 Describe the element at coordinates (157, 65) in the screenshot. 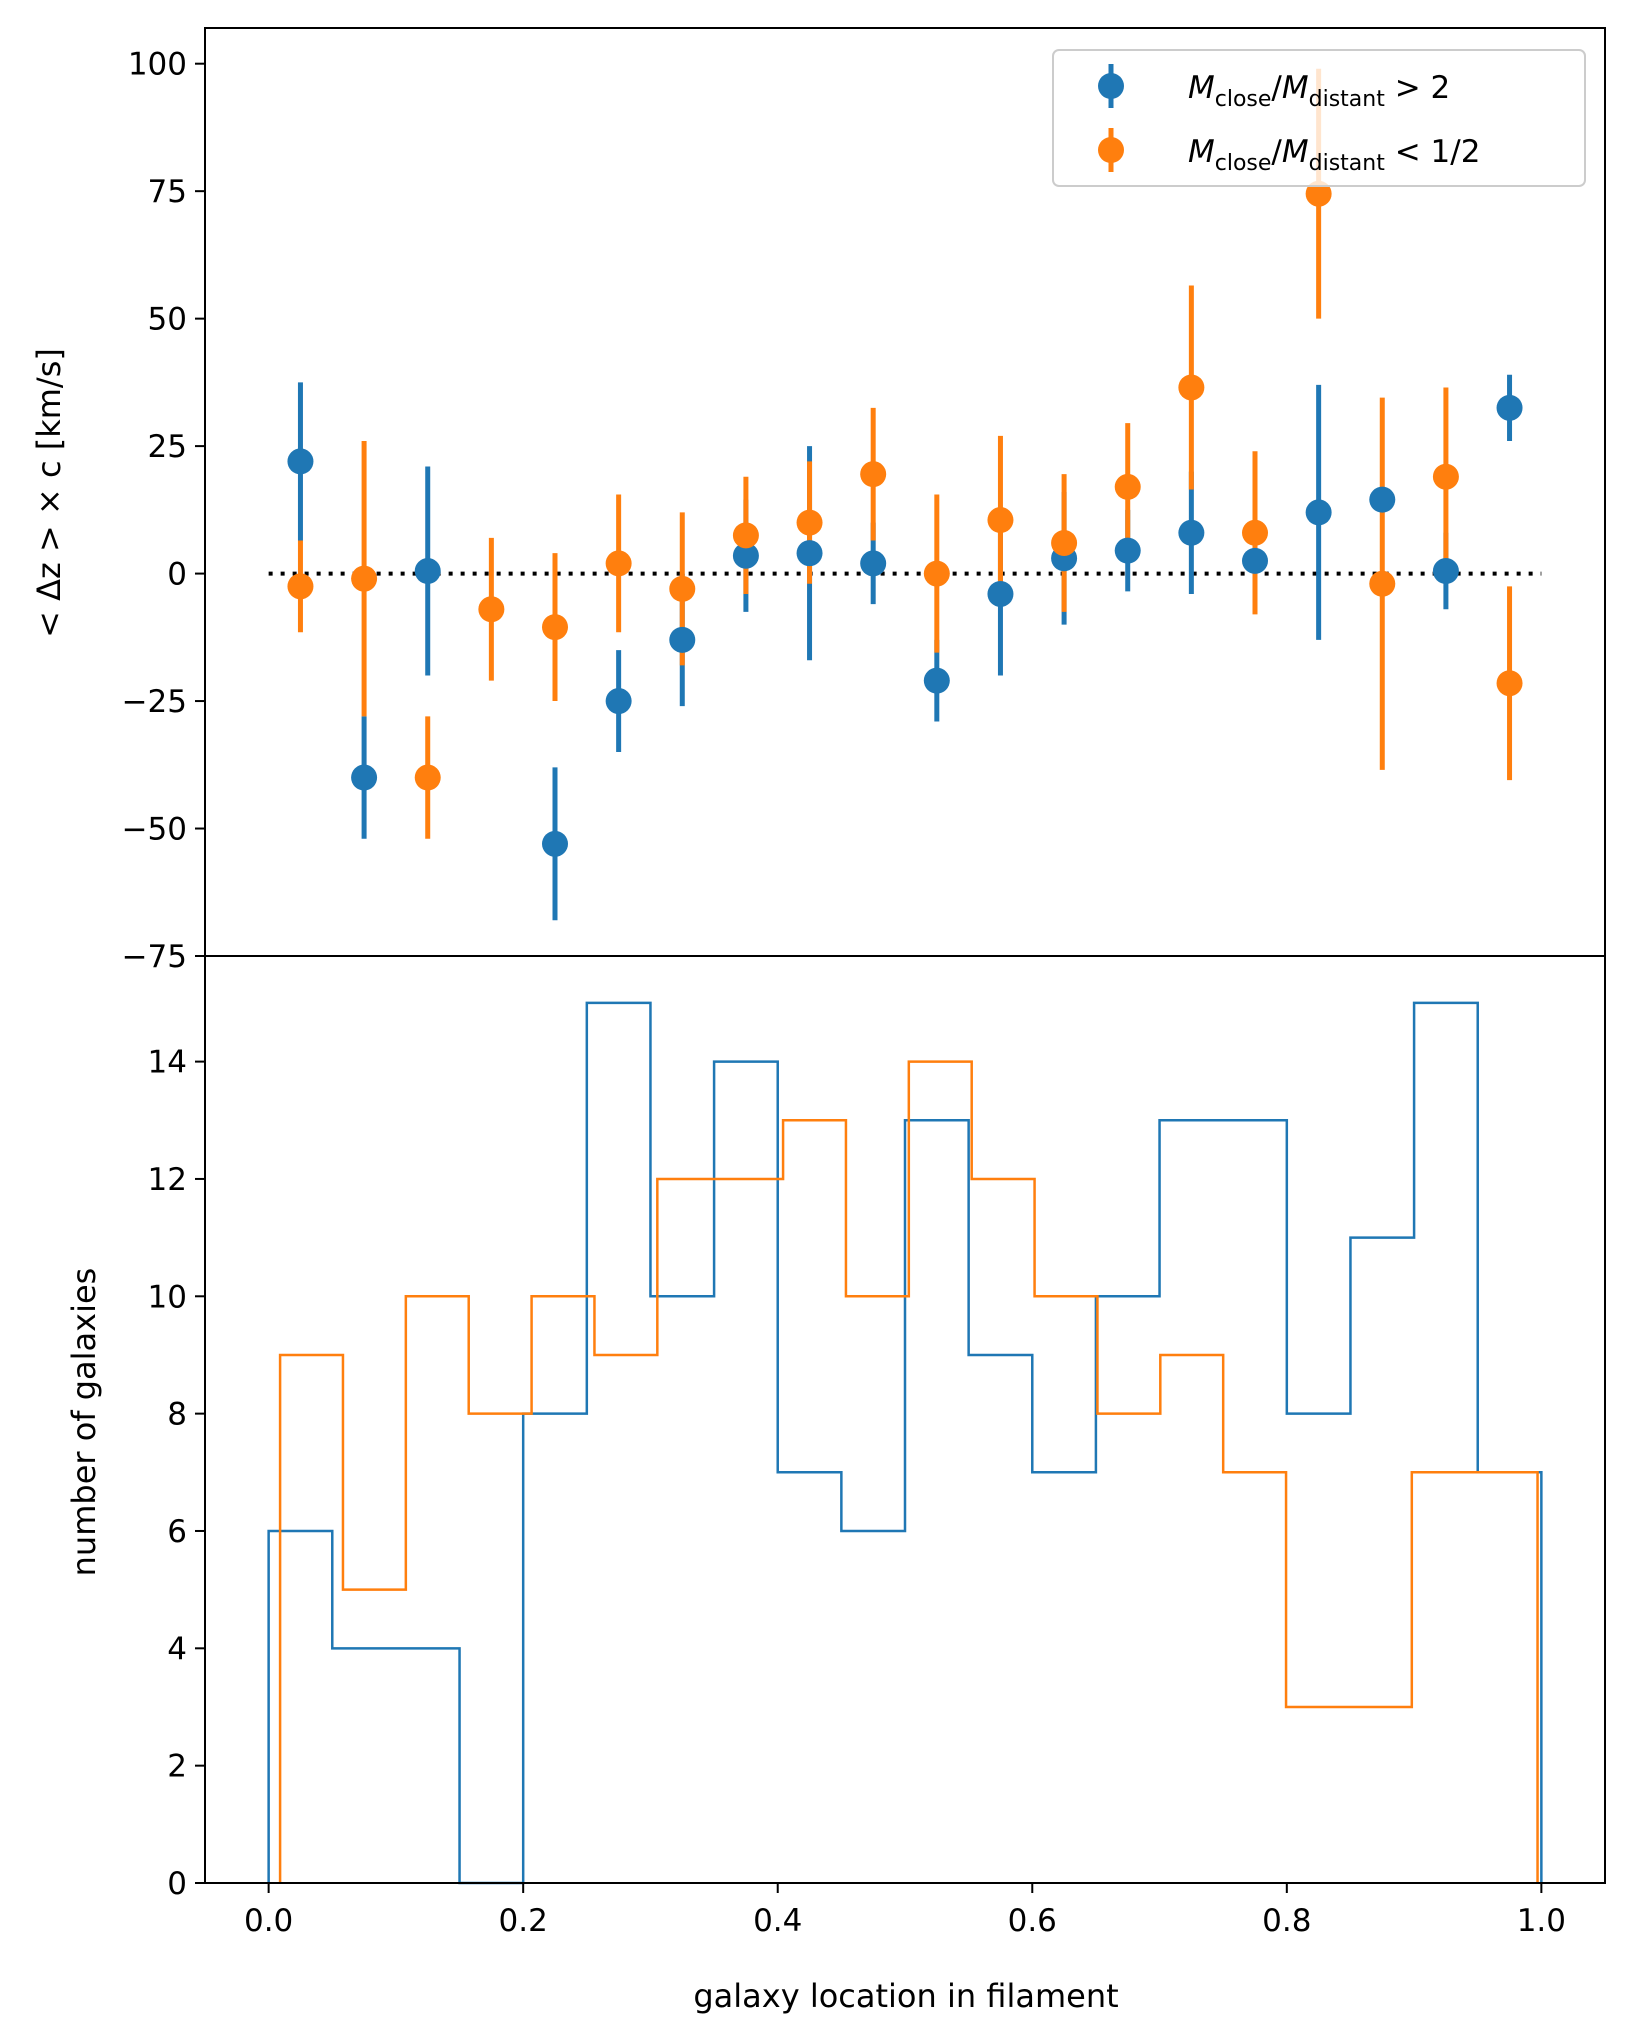

I see `top-y-tick-label: 100` at that location.